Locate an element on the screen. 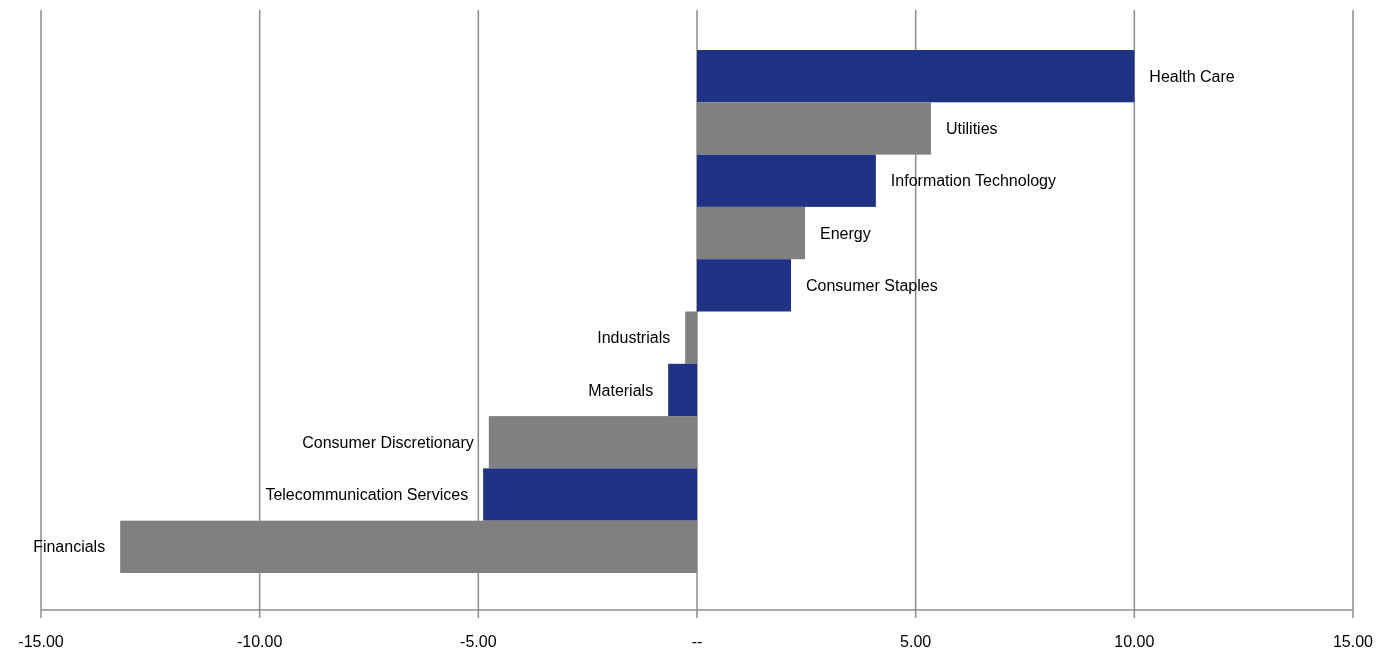 The width and height of the screenshot is (1398, 653). y-tick-label: Financials is located at coordinates (69, 547).